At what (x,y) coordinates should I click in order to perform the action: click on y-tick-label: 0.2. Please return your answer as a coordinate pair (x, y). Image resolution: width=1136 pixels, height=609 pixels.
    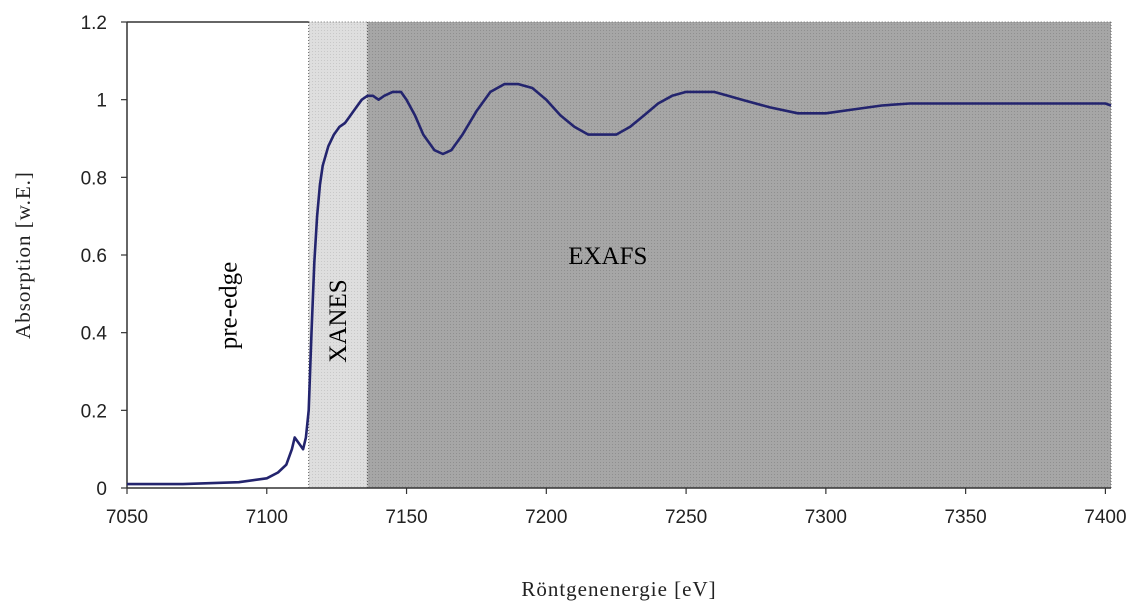
    Looking at the image, I should click on (94, 411).